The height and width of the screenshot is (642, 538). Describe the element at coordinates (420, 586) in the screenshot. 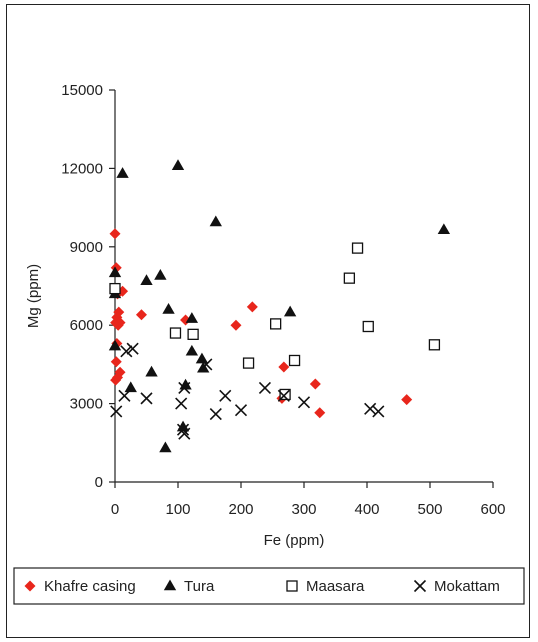

I see `legend-mokattam-marker` at that location.